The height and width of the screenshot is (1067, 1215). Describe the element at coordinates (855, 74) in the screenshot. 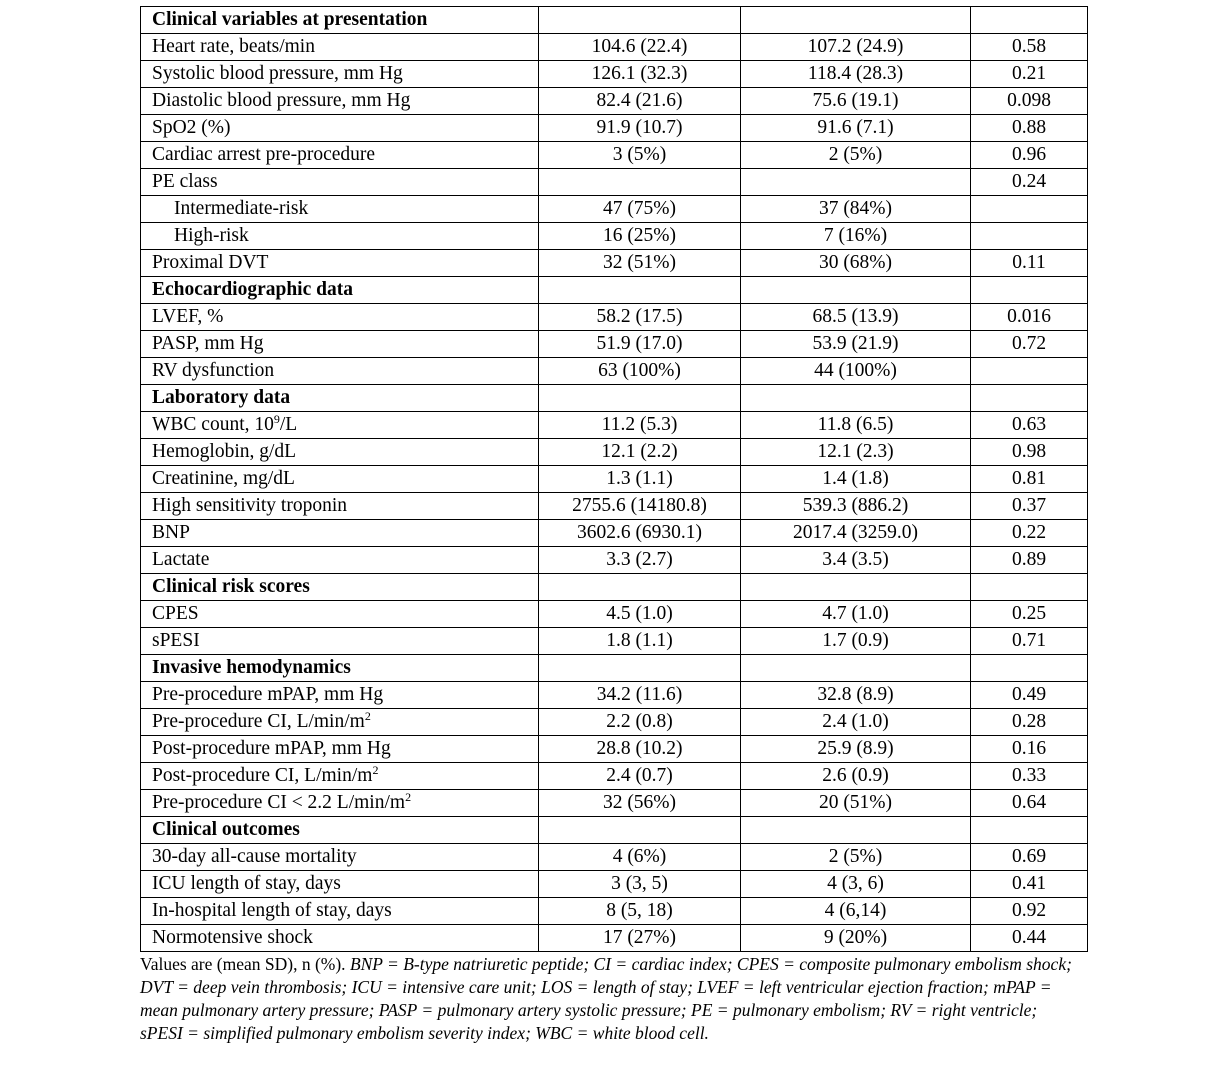

I see `group-b-value: 118.4 (28.3)` at that location.